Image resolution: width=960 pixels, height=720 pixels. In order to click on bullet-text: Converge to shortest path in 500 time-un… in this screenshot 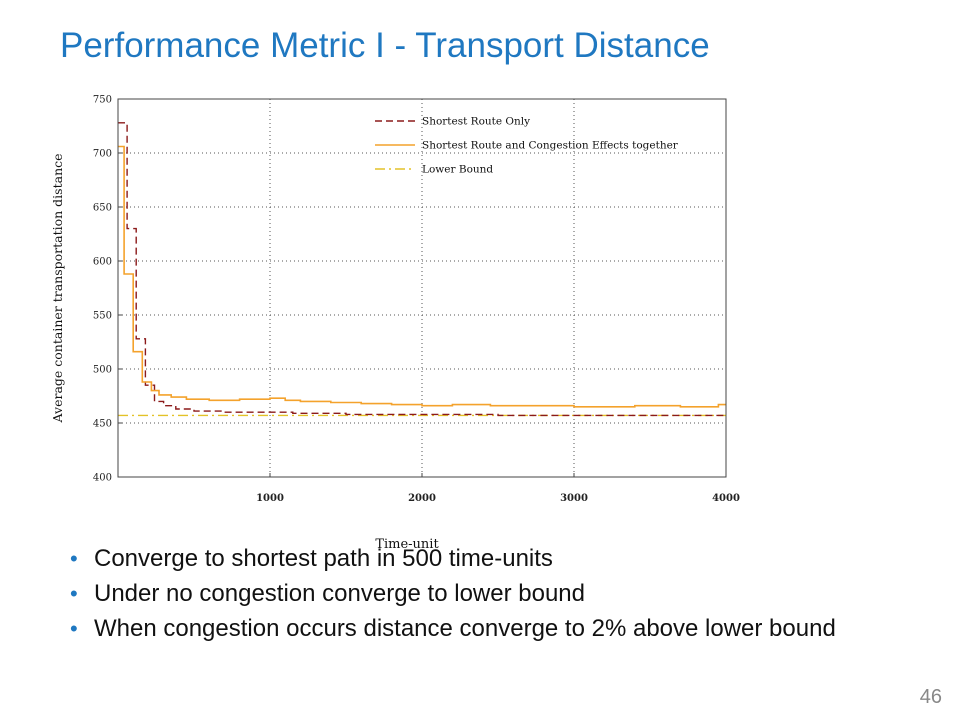, I will do `click(323, 558)`.